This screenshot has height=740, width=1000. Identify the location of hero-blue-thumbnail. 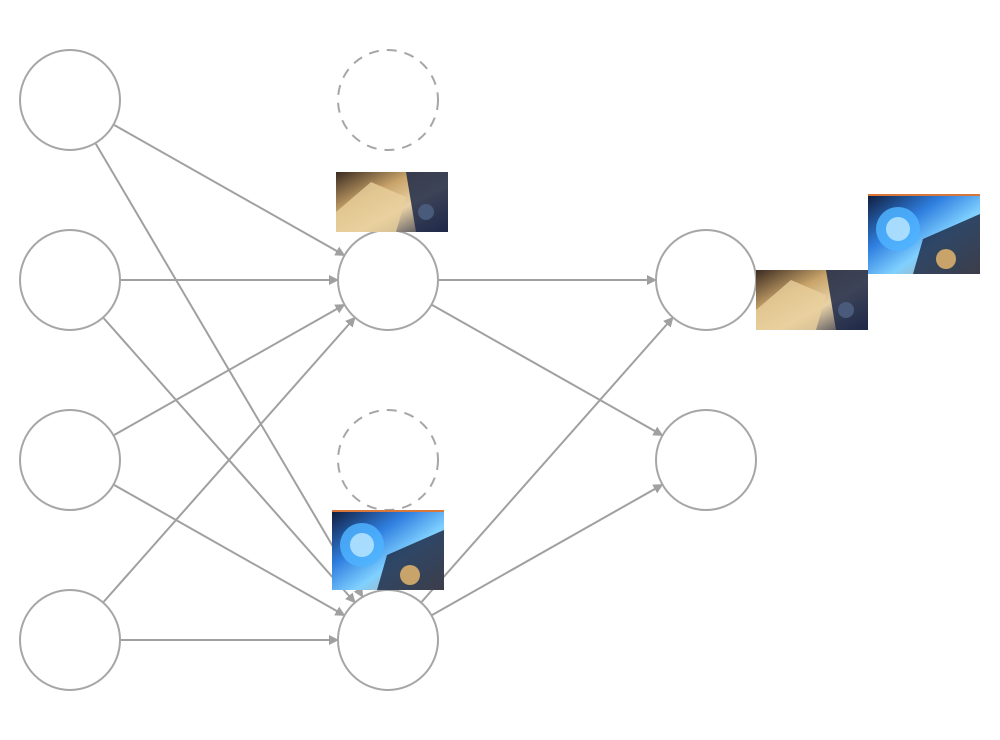
(388, 550).